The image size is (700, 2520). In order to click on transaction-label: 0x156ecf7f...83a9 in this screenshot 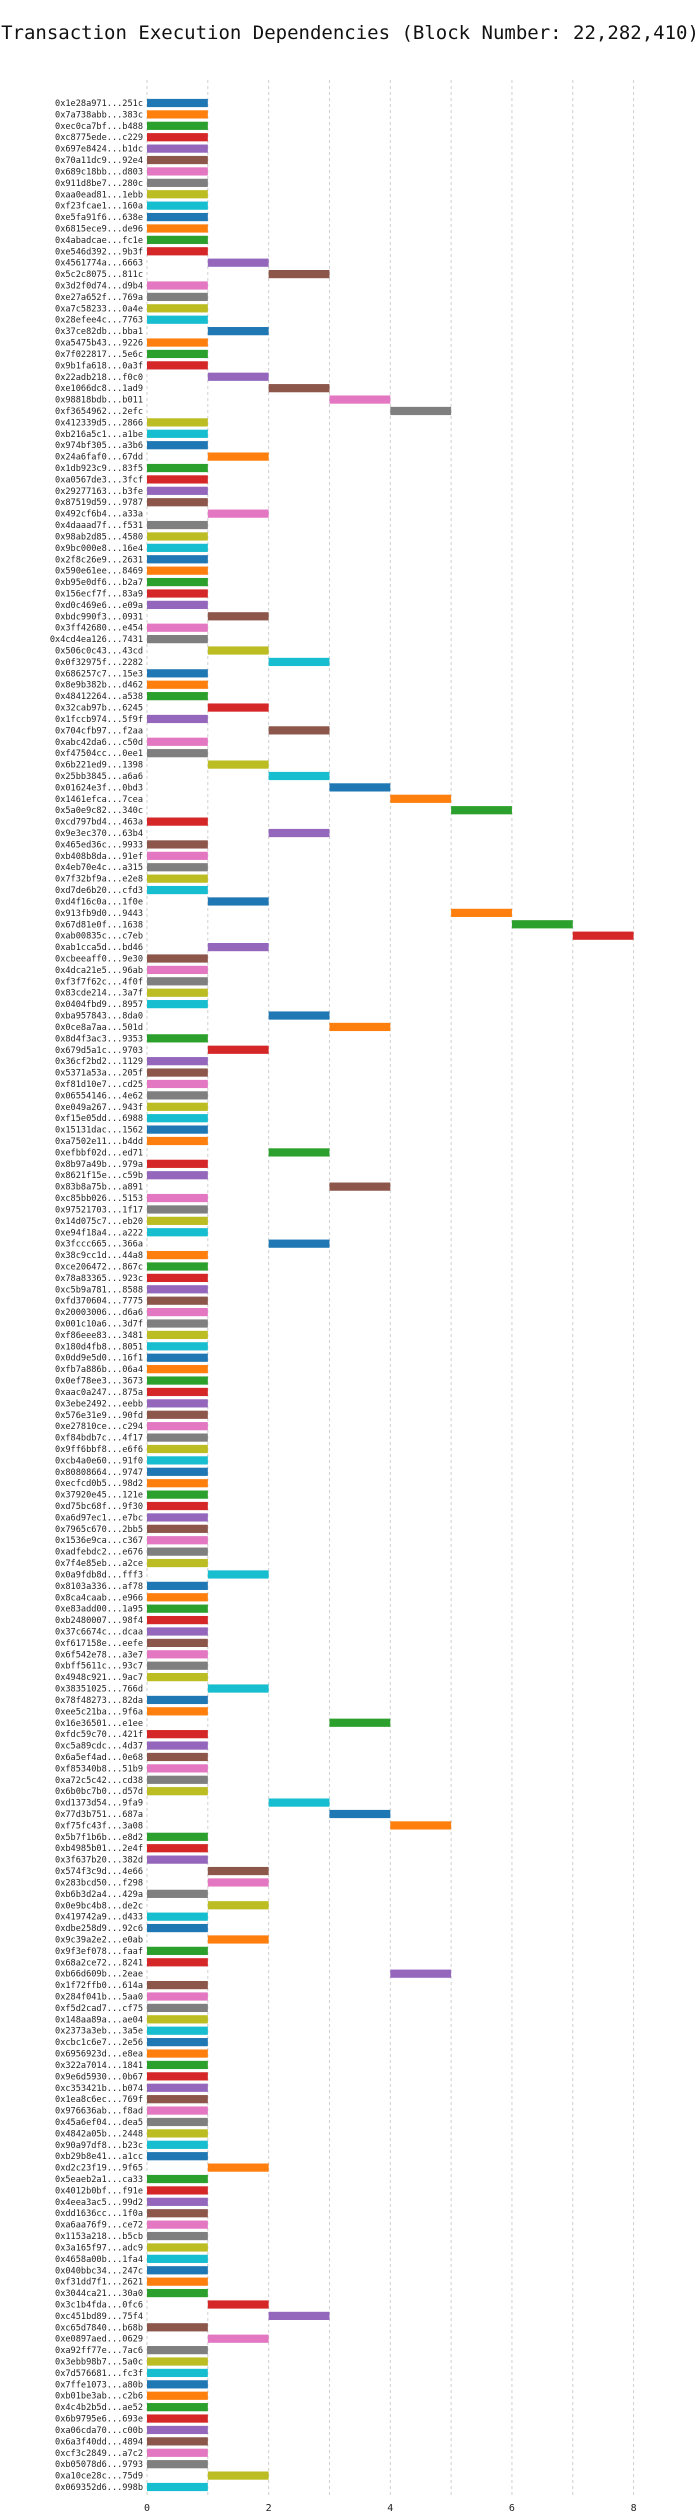, I will do `click(99, 594)`.